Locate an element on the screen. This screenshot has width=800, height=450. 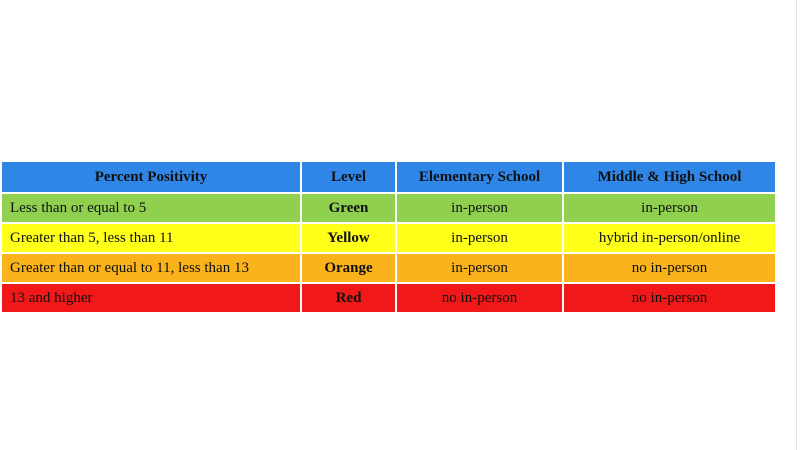
cell-level: Green is located at coordinates (348, 208).